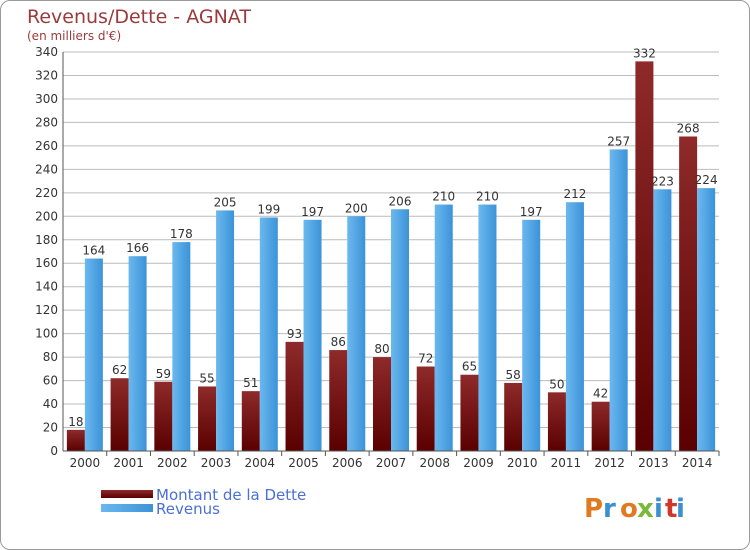 This screenshot has width=750, height=550. What do you see at coordinates (50, 404) in the screenshot?
I see `y-tick-label: 40` at bounding box center [50, 404].